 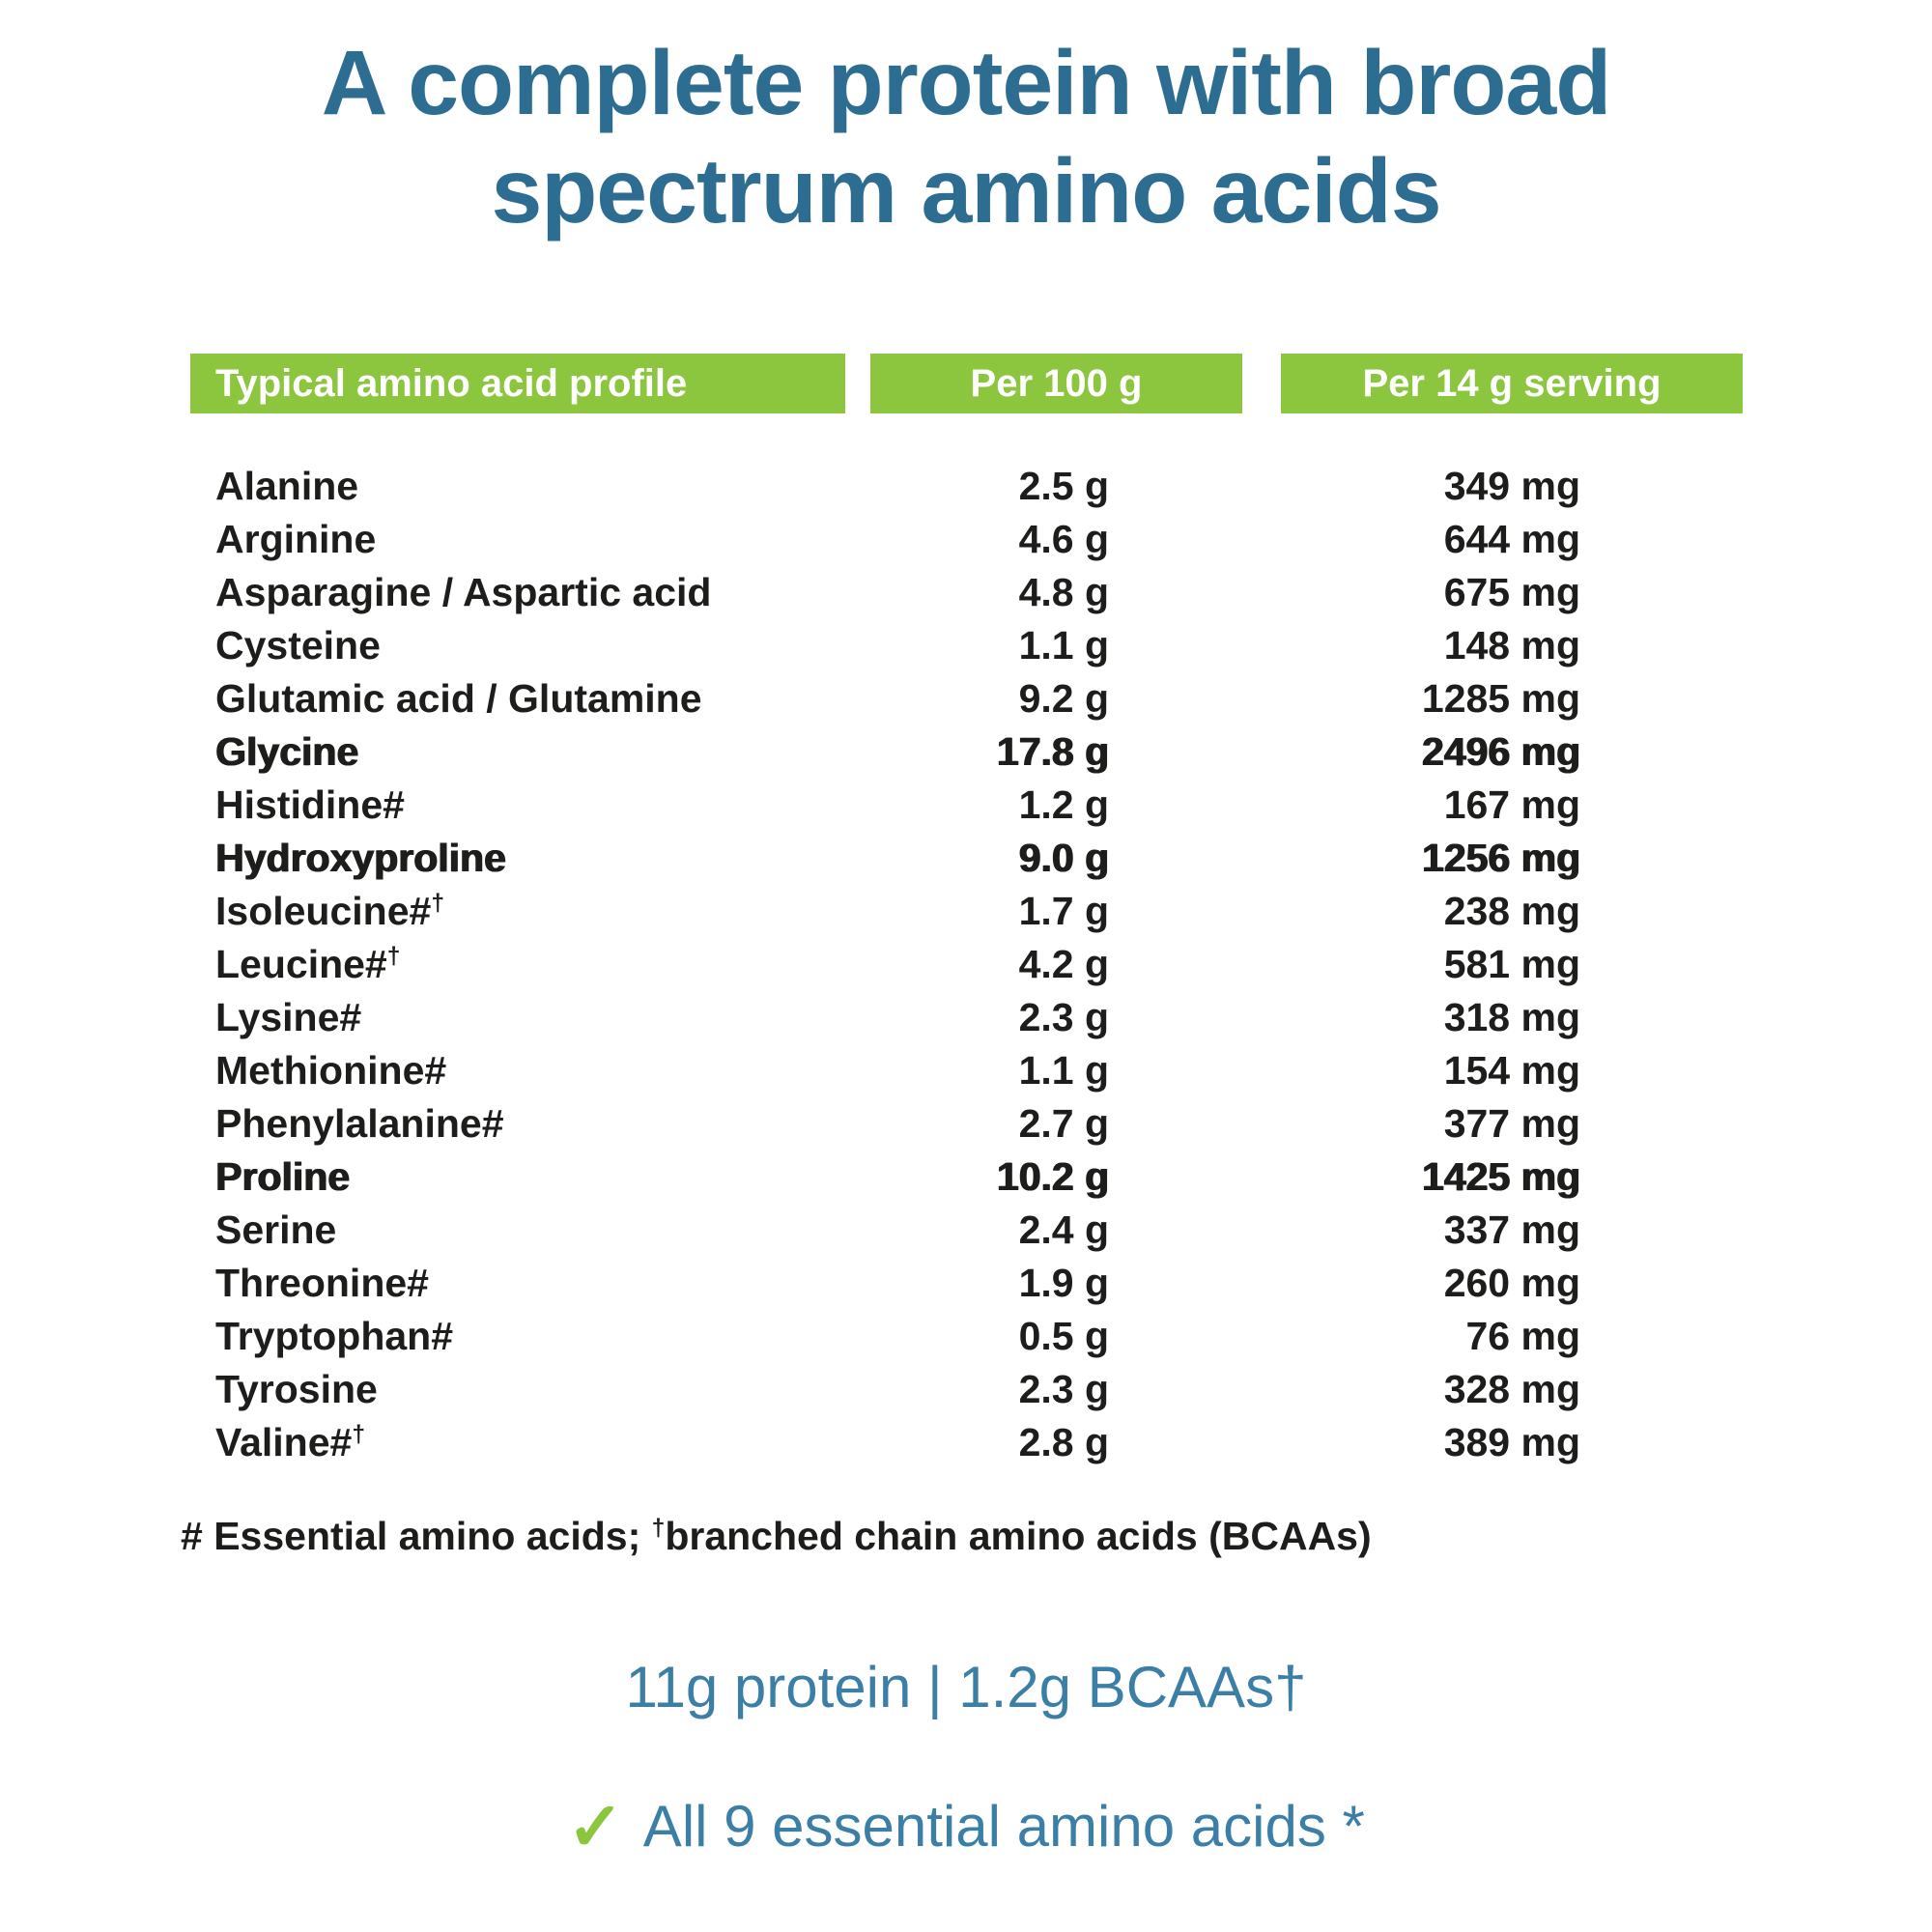 What do you see at coordinates (1511, 1017) in the screenshot?
I see `per-14g-serving-value: 318 mg` at bounding box center [1511, 1017].